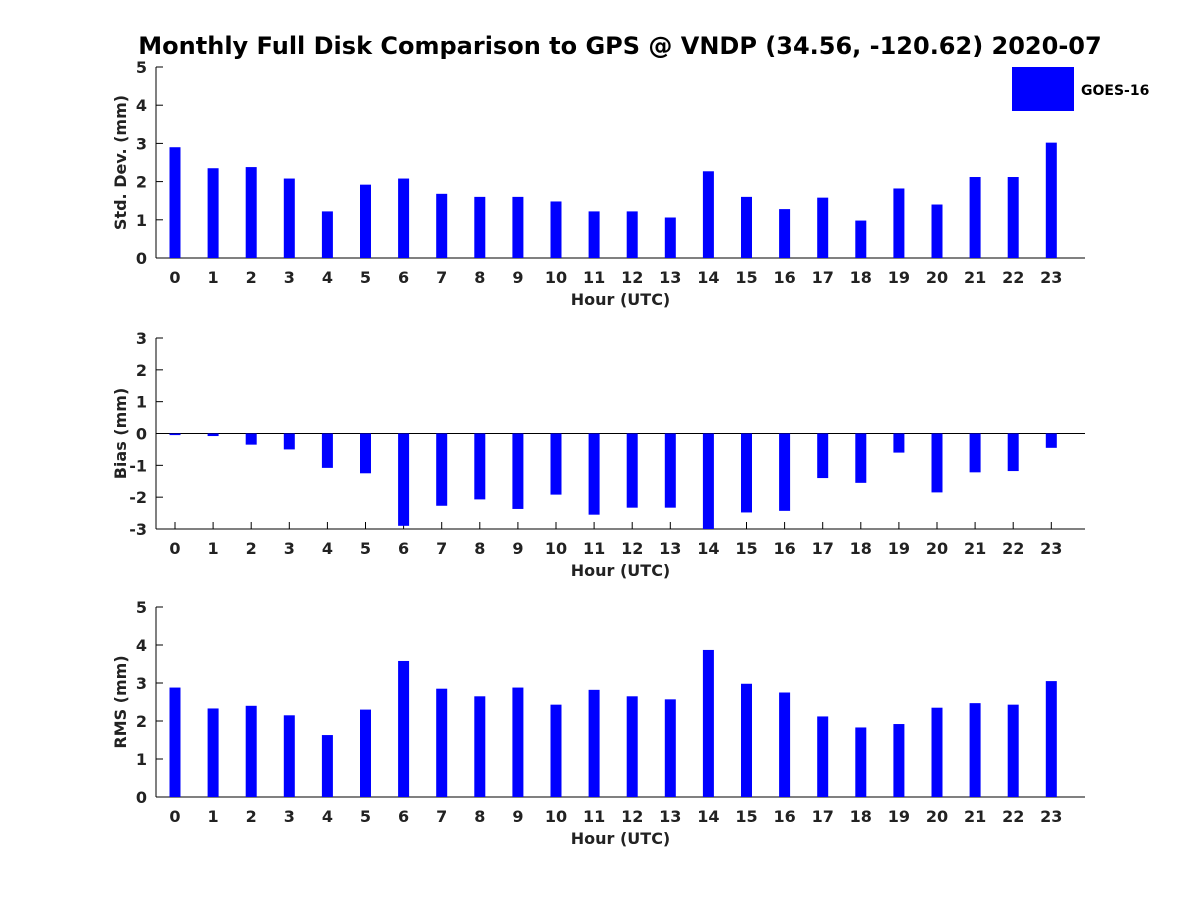  I want to click on std-dev-x-tick-label: 1, so click(213, 277).